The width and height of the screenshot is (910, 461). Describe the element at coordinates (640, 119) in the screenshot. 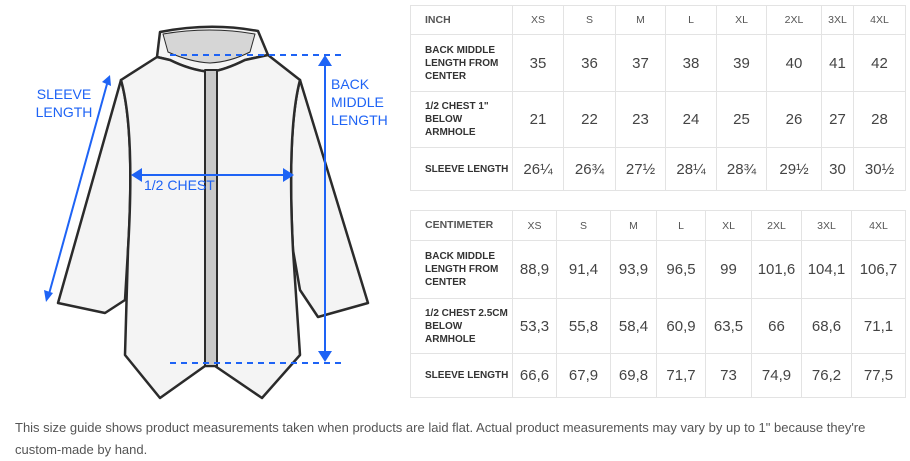

I see `cell: 23` at that location.